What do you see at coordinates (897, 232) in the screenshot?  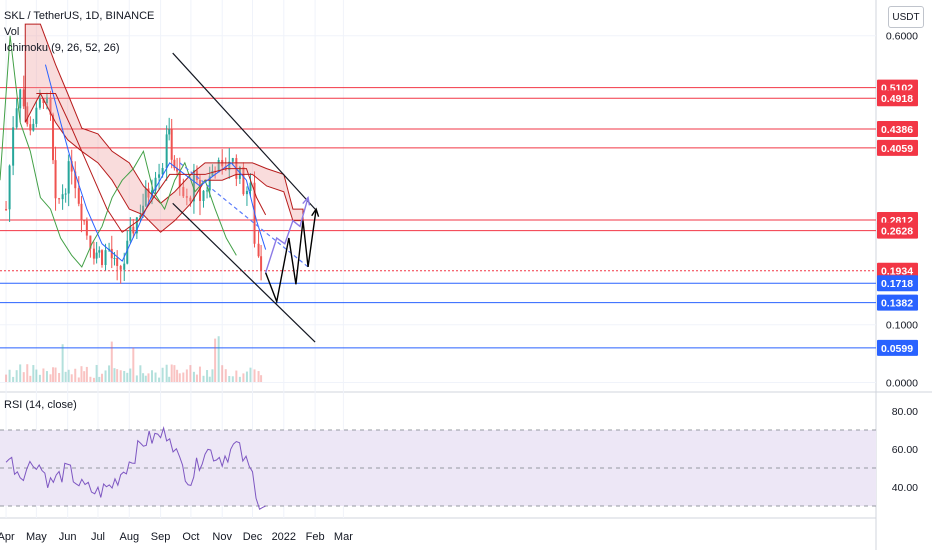 I see `price-level-label: 0.2628` at bounding box center [897, 232].